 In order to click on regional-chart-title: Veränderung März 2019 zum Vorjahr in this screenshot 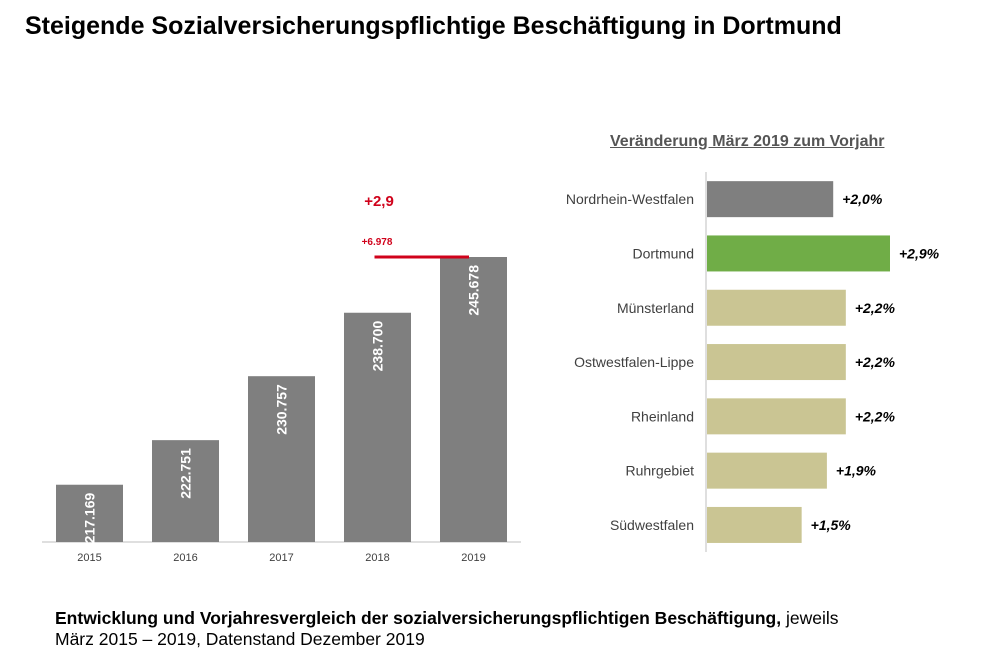, I will do `click(747, 141)`.